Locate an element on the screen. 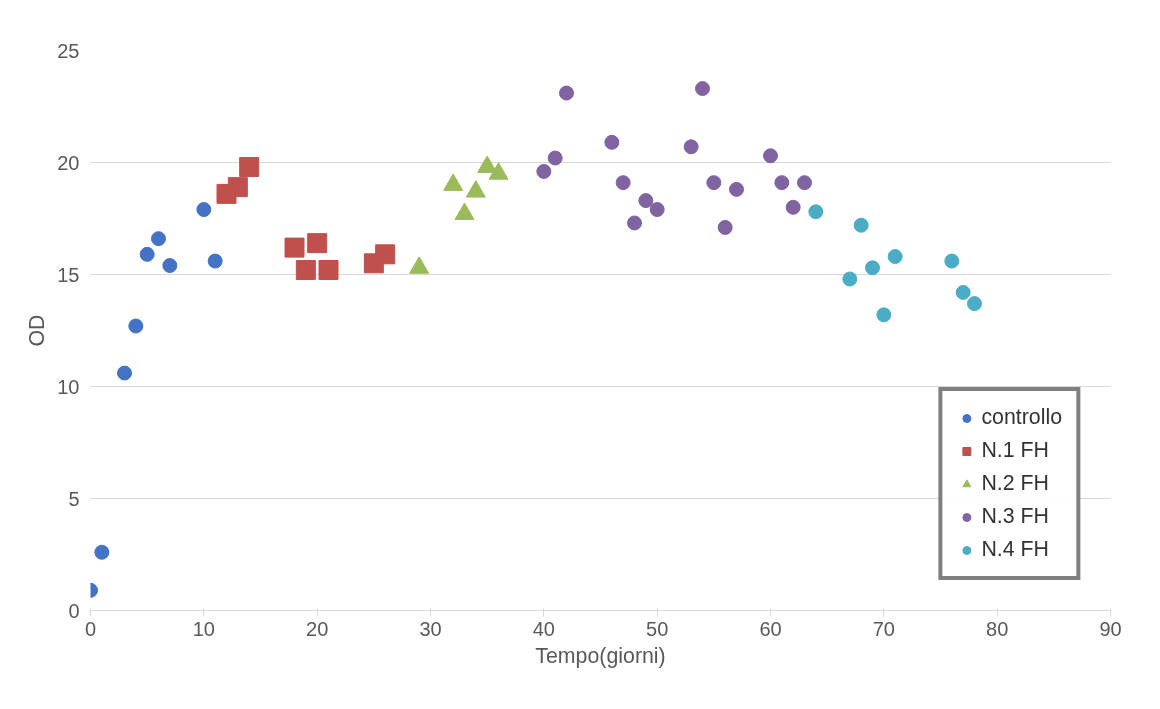 The image size is (1160, 709). x-tick-label: 50 is located at coordinates (657, 628).